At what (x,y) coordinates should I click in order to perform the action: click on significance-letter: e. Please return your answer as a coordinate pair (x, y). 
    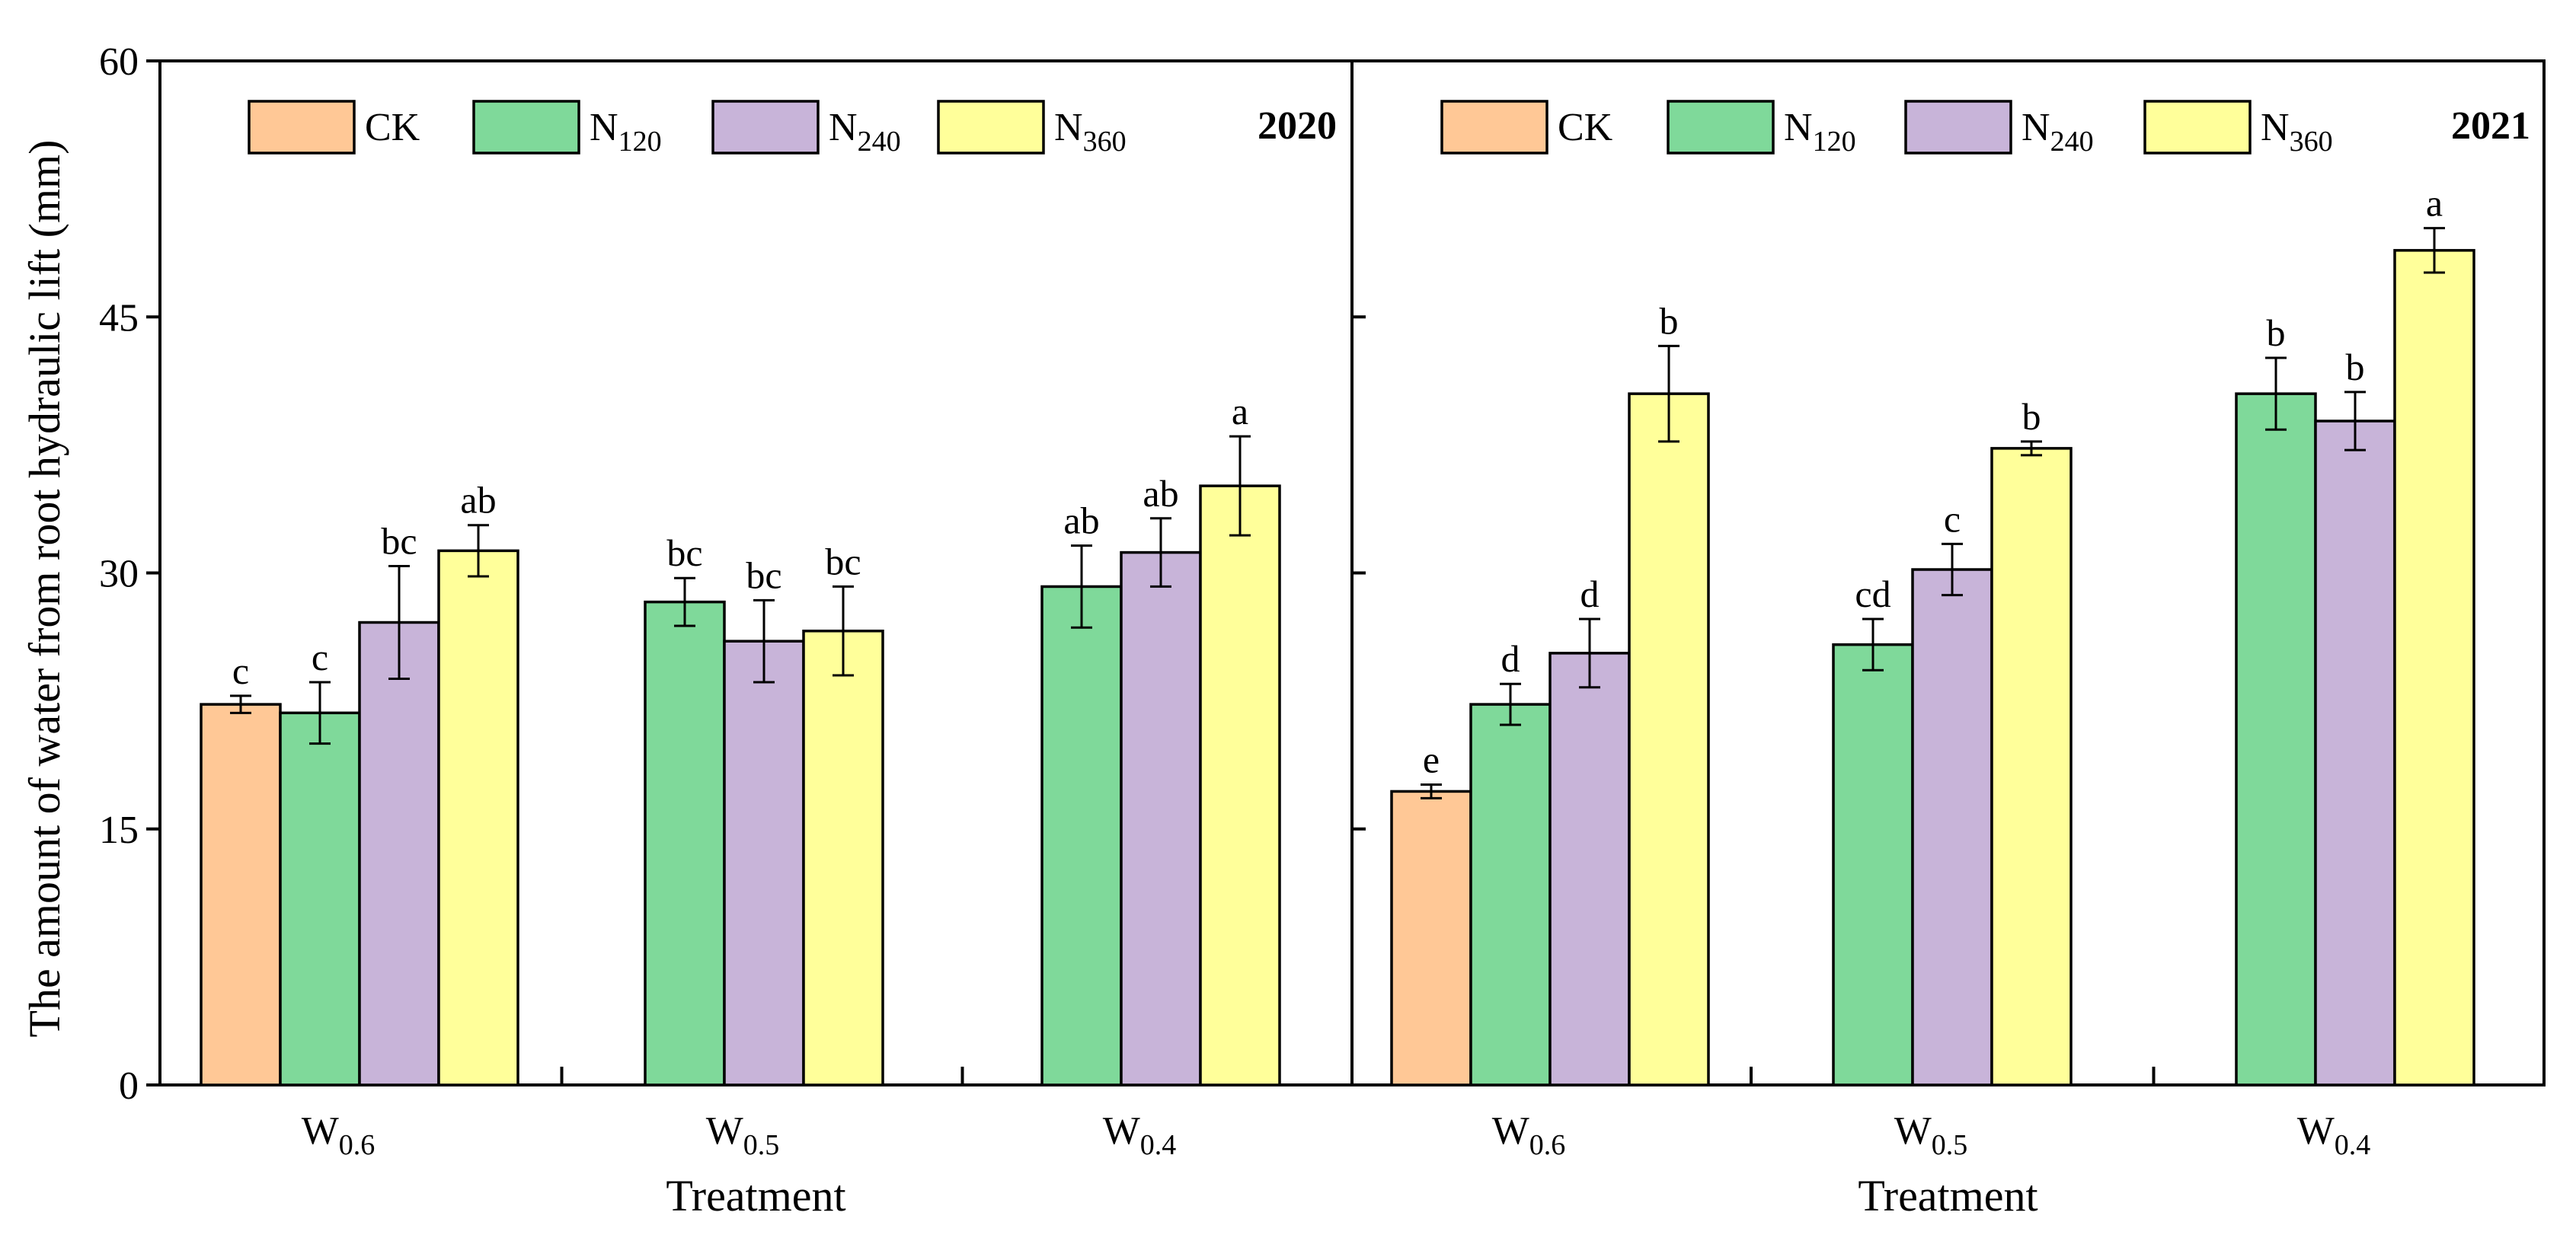
    Looking at the image, I should click on (1431, 759).